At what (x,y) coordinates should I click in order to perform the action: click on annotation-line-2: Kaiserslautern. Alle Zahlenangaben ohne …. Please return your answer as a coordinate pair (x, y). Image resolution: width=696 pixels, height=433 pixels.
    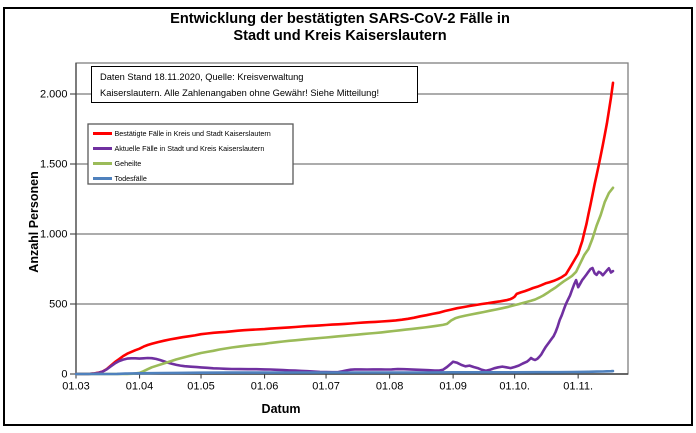
    Looking at the image, I should click on (240, 93).